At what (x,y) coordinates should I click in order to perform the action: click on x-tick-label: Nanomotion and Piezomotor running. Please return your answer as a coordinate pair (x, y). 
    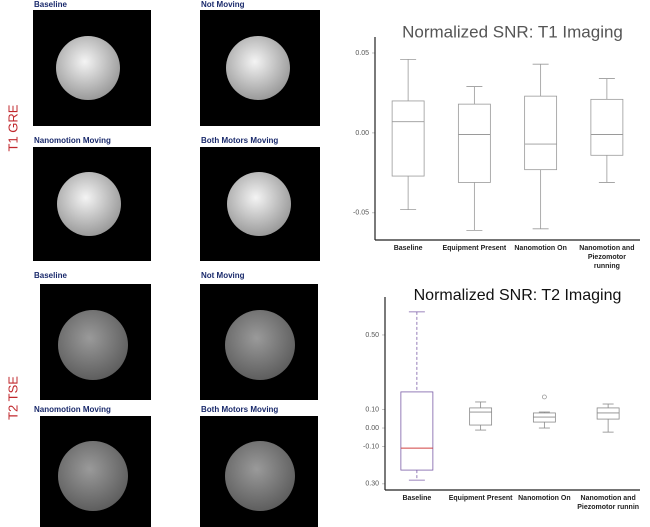
    Looking at the image, I should click on (607, 257).